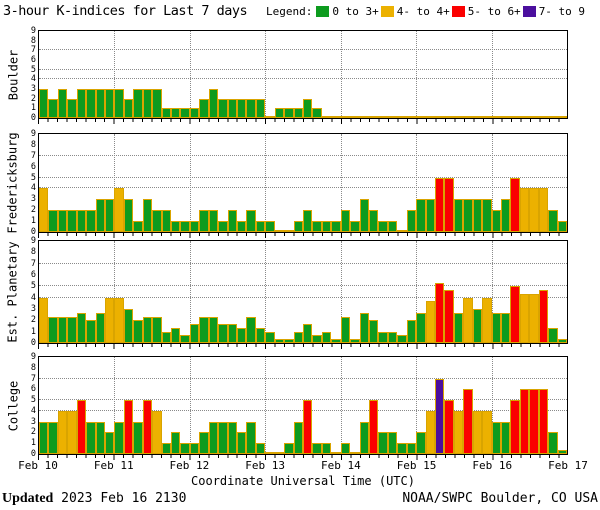 The image size is (600, 510). Describe the element at coordinates (303, 481) in the screenshot. I see `x-axis-title: Coordinate Universal Time (UTC)` at that location.